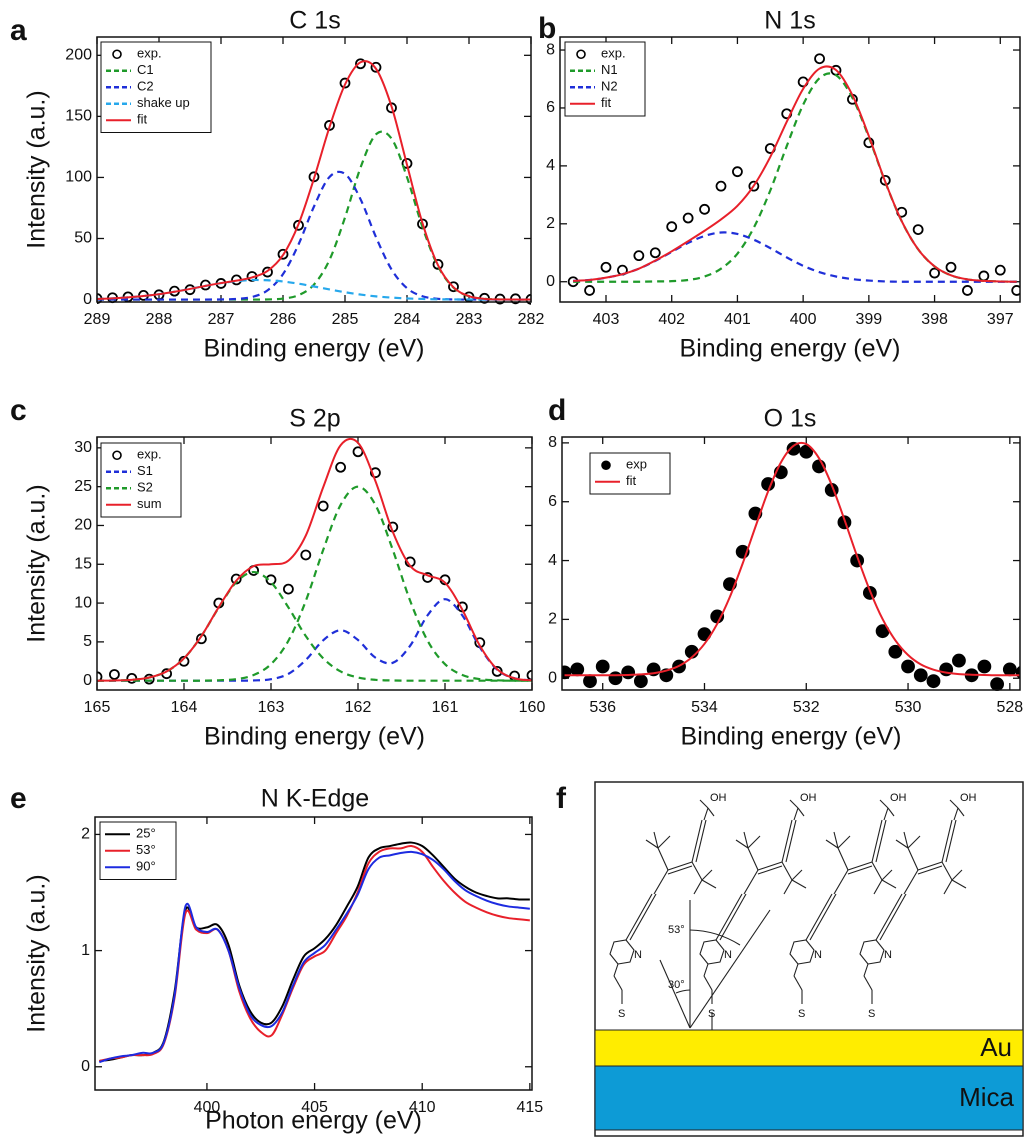  Describe the element at coordinates (145, 487) in the screenshot. I see `legend-label: S2` at that location.